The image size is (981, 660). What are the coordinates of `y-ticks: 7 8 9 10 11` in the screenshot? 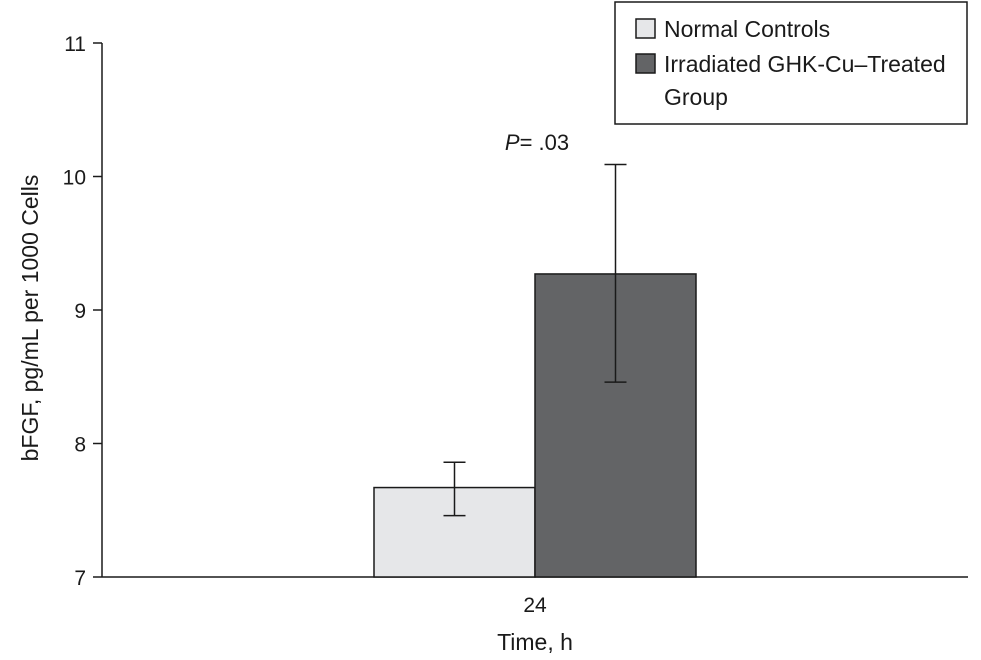 It's located at (82, 311).